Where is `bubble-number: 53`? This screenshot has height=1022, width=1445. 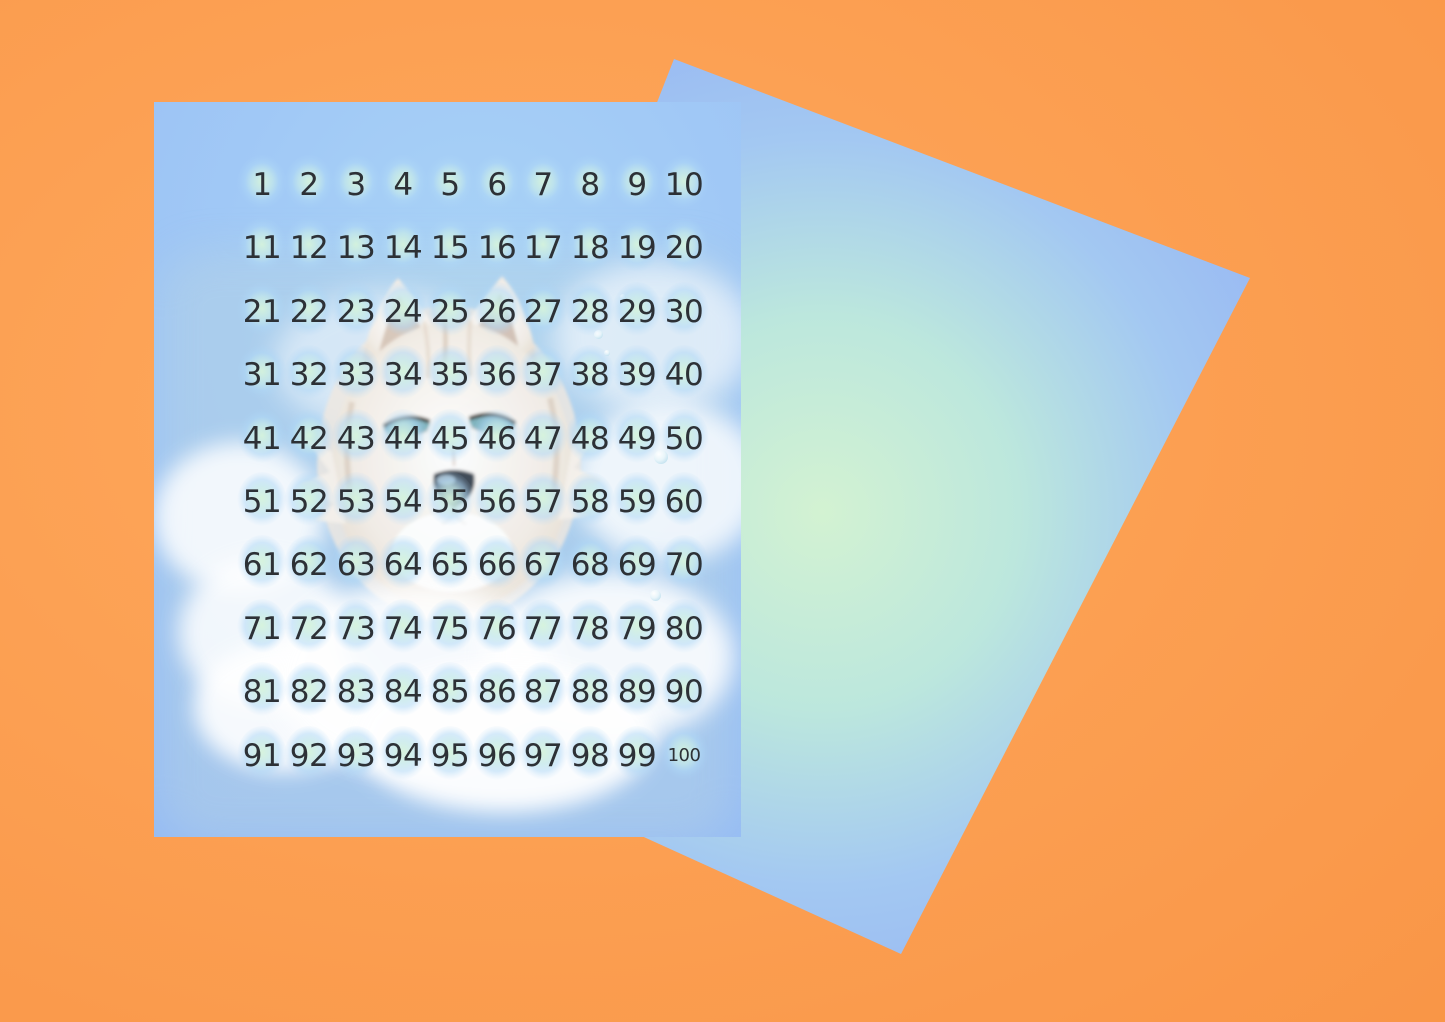
bubble-number: 53 is located at coordinates (356, 501).